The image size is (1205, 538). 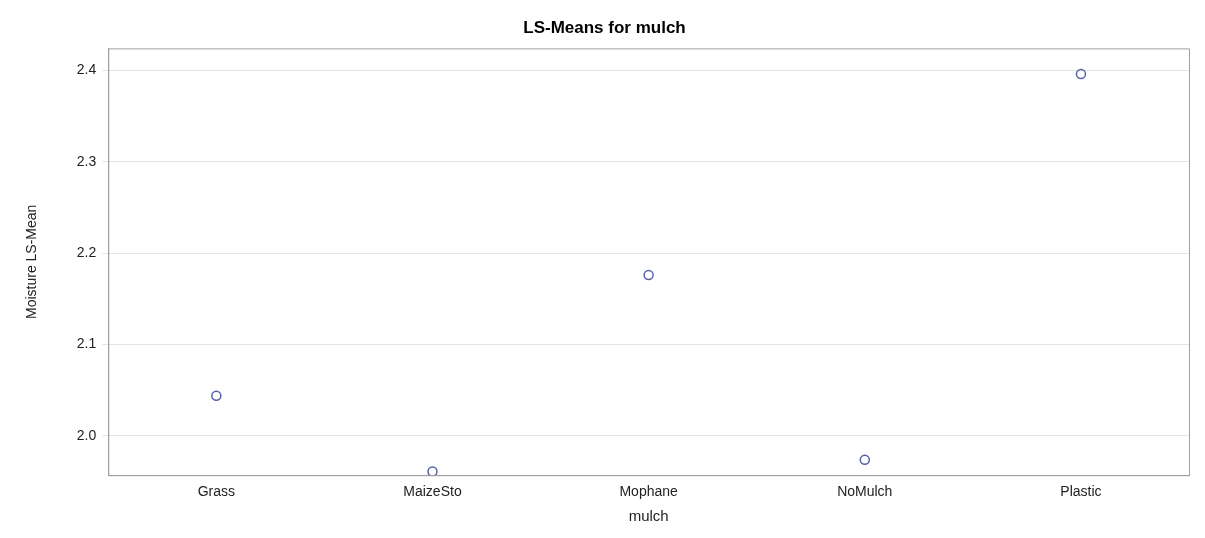 What do you see at coordinates (432, 491) in the screenshot?
I see `x-tick-label: MaizeSto` at bounding box center [432, 491].